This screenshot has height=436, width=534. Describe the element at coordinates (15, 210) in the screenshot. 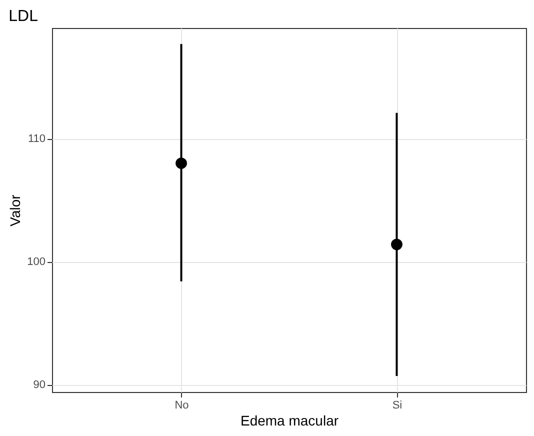

I see `y-axis-title: Valor` at that location.